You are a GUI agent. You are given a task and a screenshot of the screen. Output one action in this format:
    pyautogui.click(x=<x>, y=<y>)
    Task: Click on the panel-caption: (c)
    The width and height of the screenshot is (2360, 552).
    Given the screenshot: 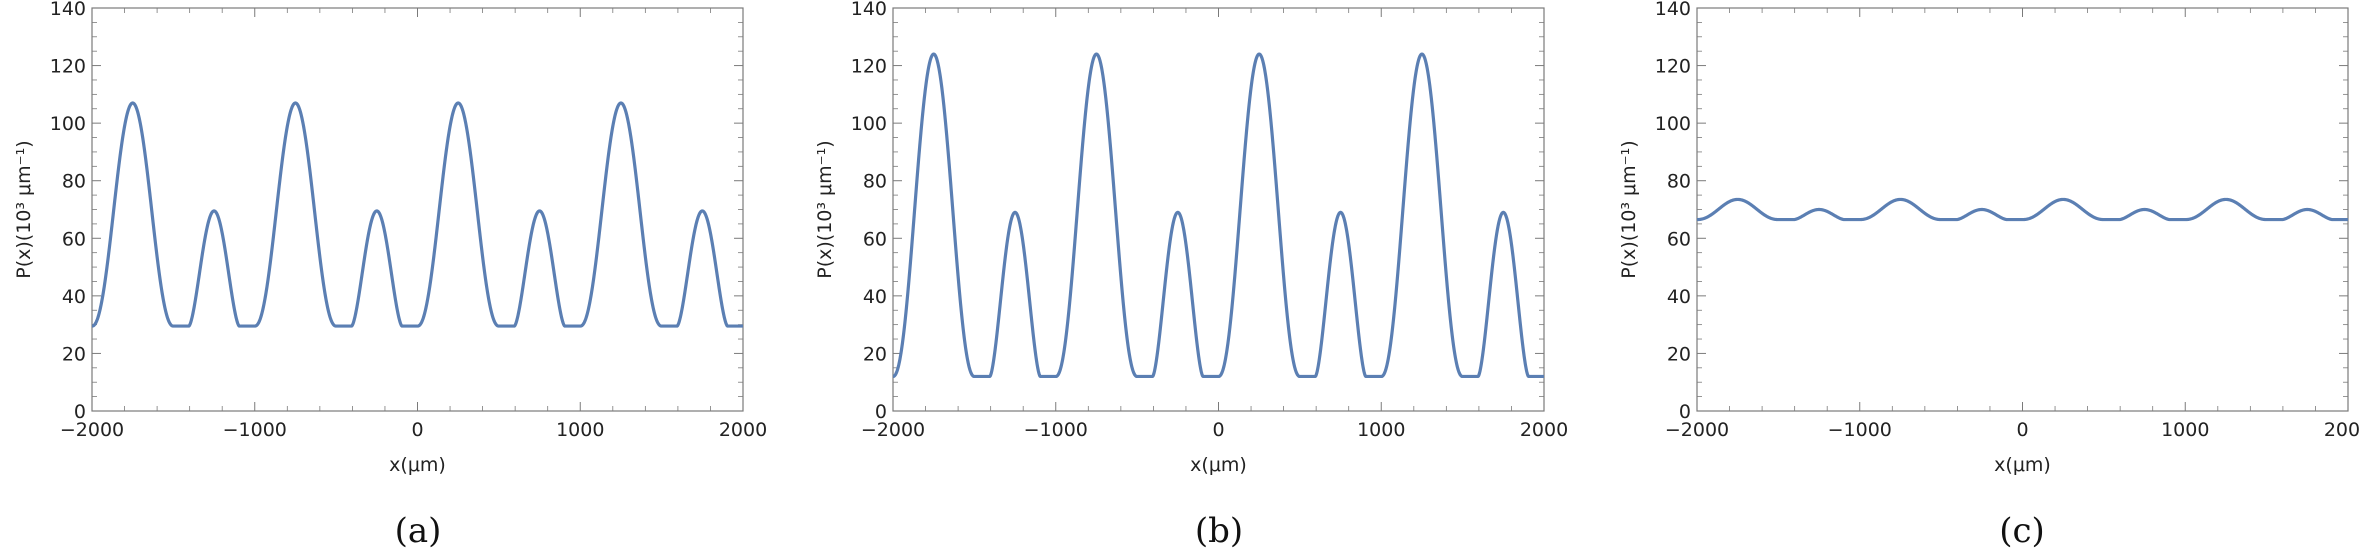 What is the action you would take?
    pyautogui.click(x=2022, y=531)
    